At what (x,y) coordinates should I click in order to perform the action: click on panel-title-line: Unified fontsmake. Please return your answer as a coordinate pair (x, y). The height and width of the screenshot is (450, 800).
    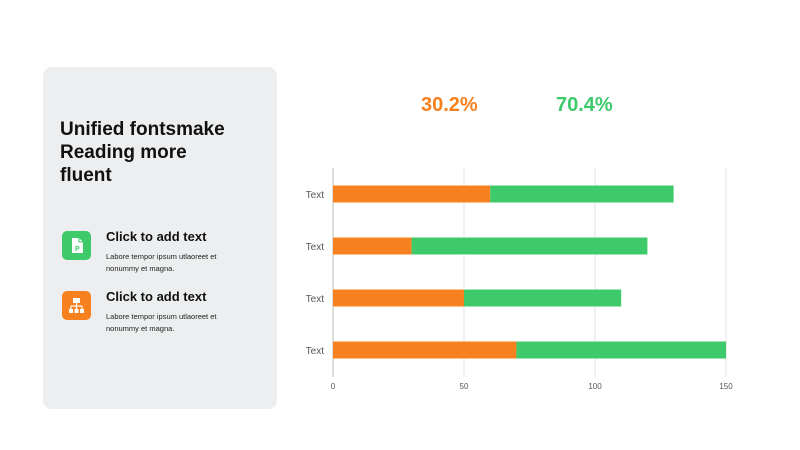
    Looking at the image, I should click on (142, 129).